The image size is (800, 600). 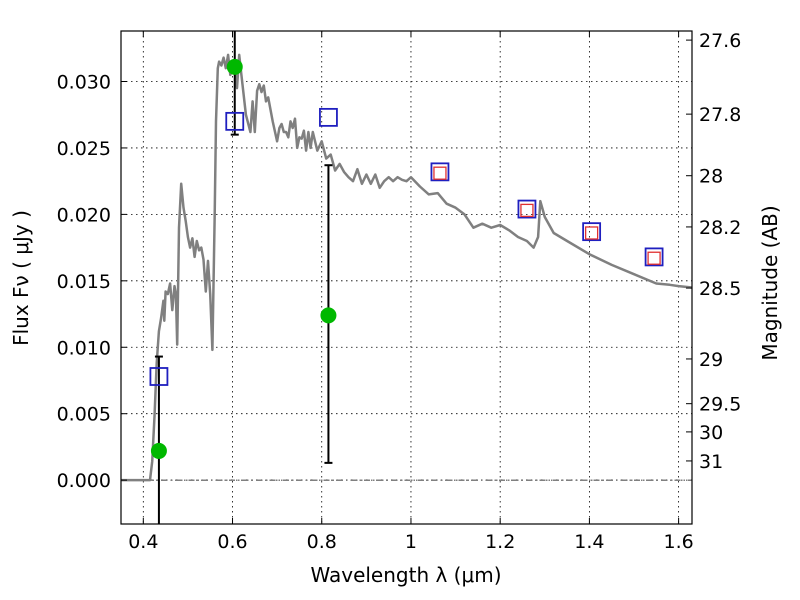 I want to click on mag-tick-label: 29, so click(x=711, y=360).